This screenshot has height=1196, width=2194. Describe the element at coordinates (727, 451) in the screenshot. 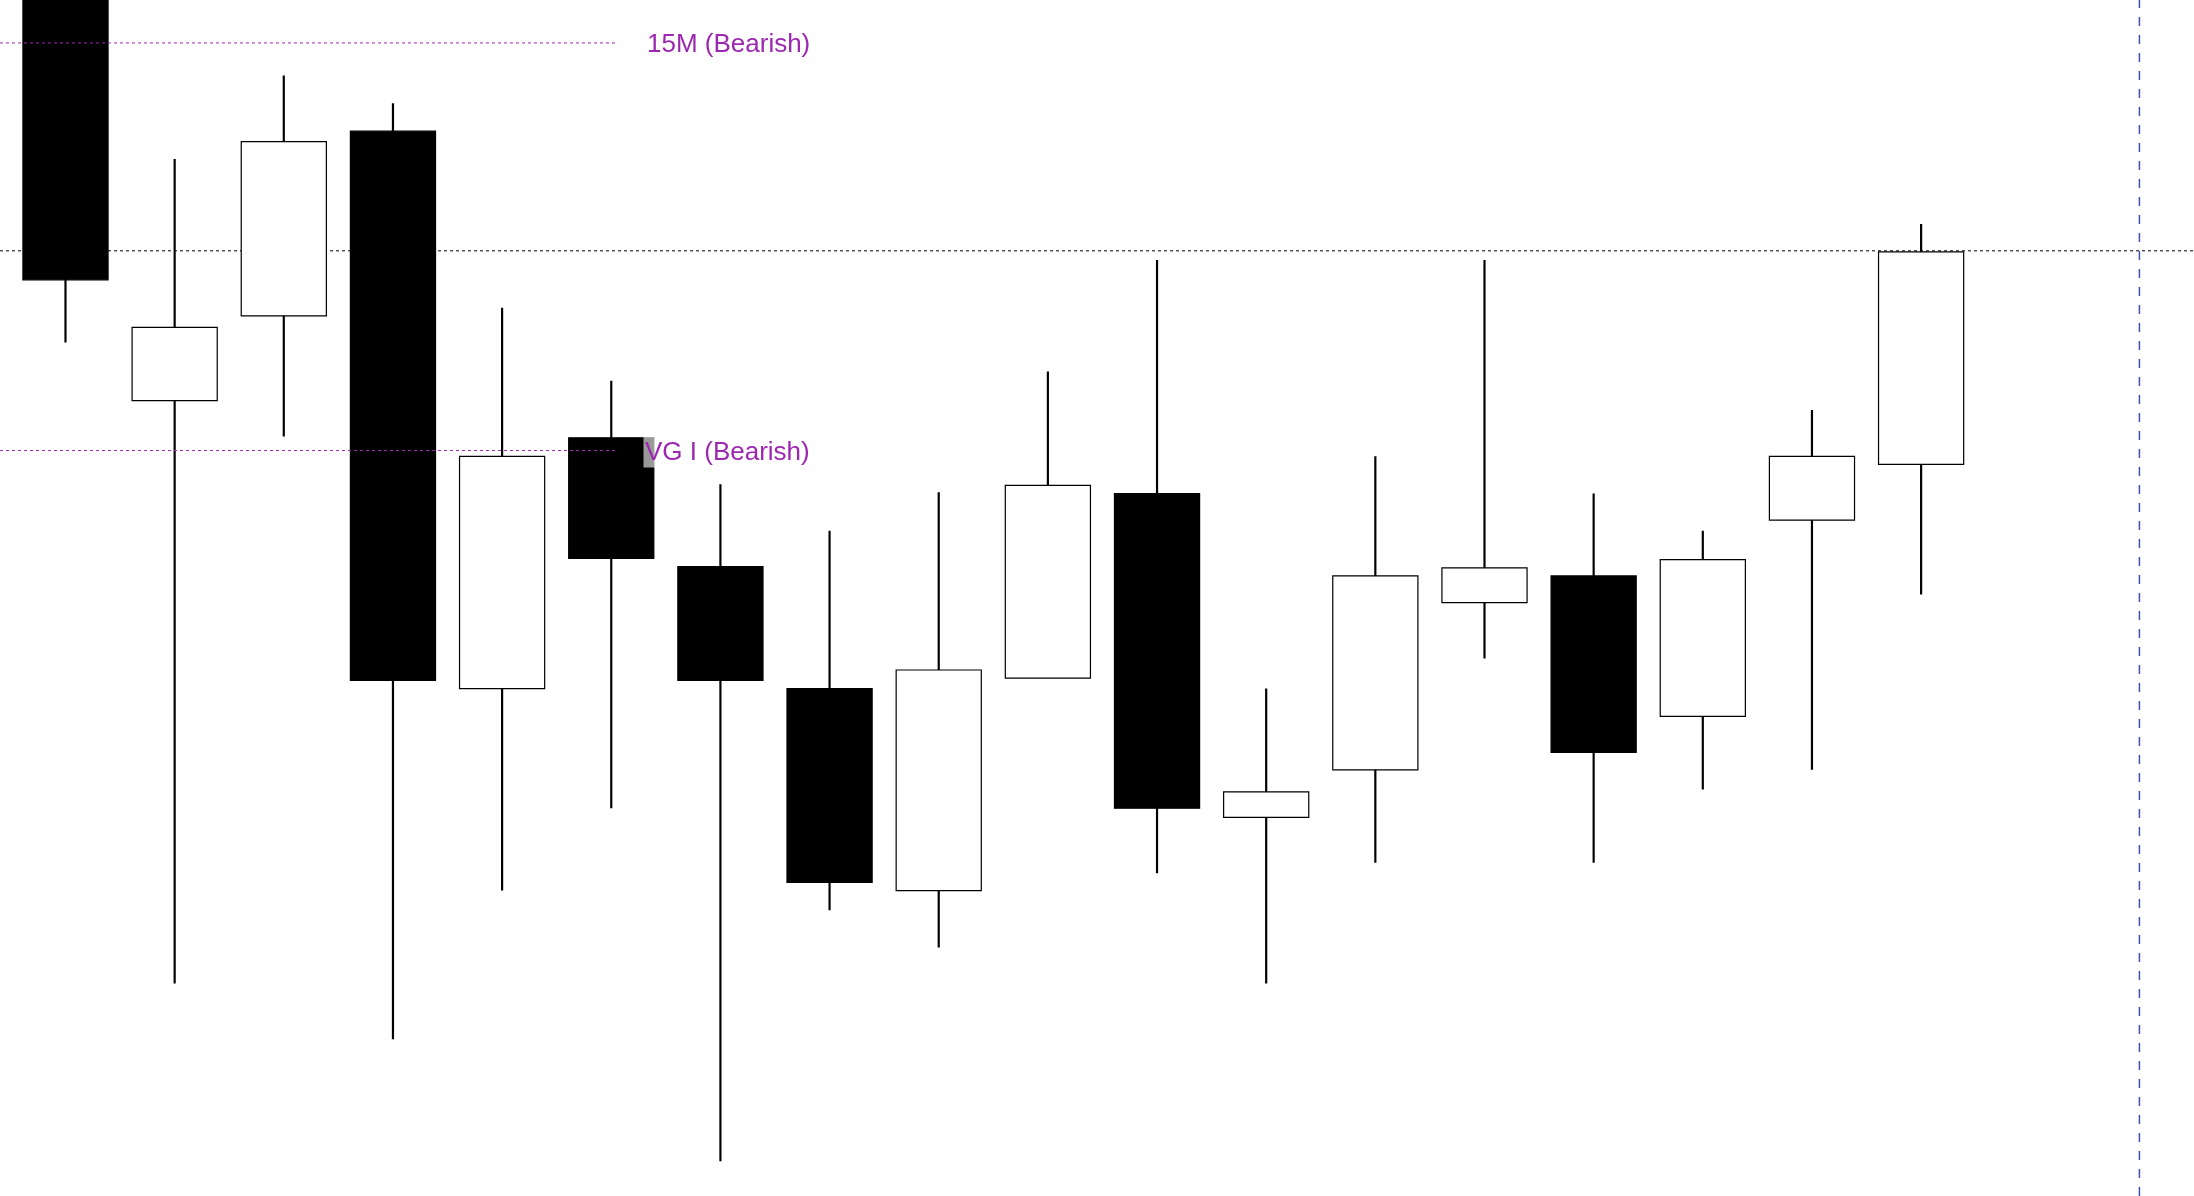

I see `ref-line-label: VG I (Bearish)` at that location.